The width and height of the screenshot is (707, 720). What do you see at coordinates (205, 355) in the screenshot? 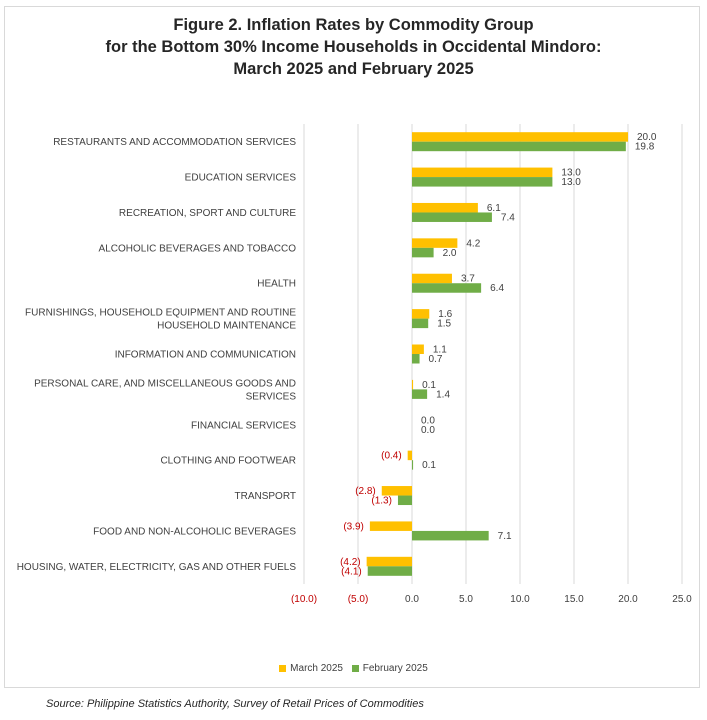
I see `category-label: INFORMATION AND COMMUNICATION` at bounding box center [205, 355].